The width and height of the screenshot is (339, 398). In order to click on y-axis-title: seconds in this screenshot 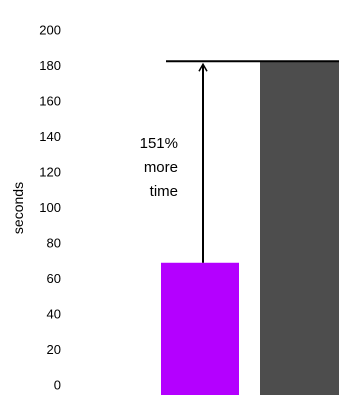, I will do `click(18, 208)`.